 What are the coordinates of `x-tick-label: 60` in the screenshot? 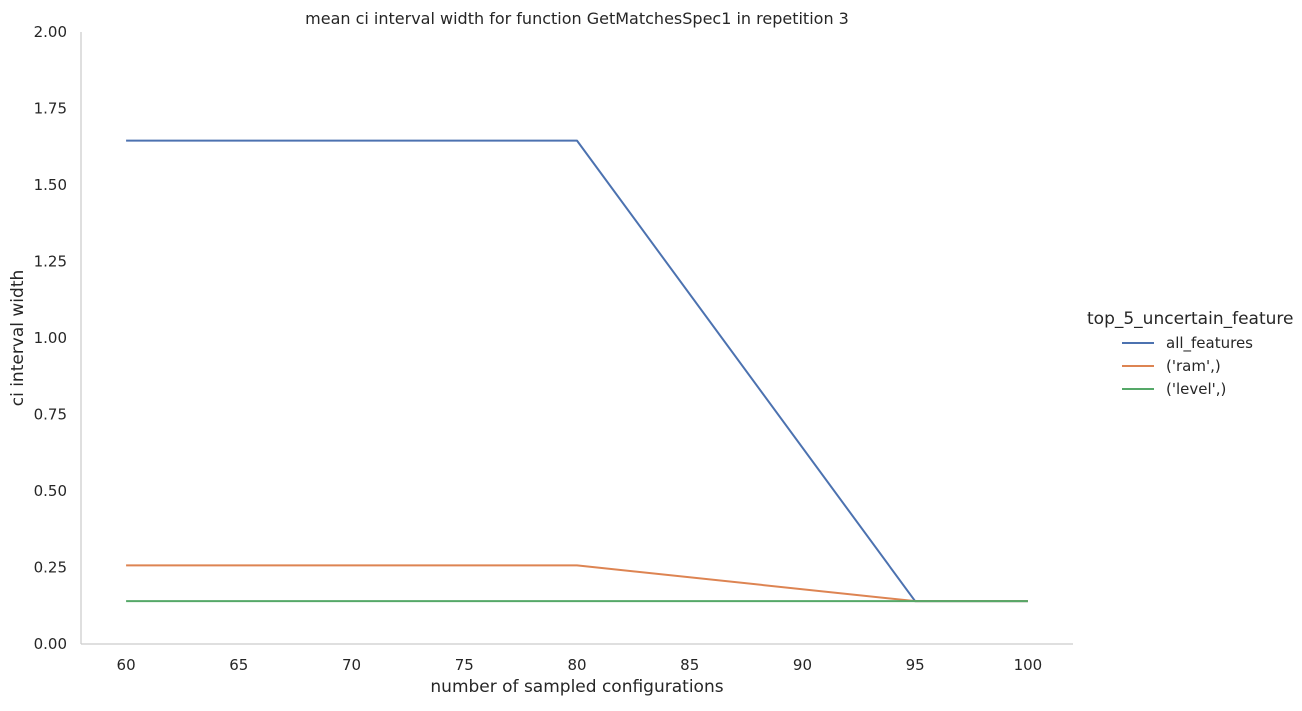 It's located at (126, 665).